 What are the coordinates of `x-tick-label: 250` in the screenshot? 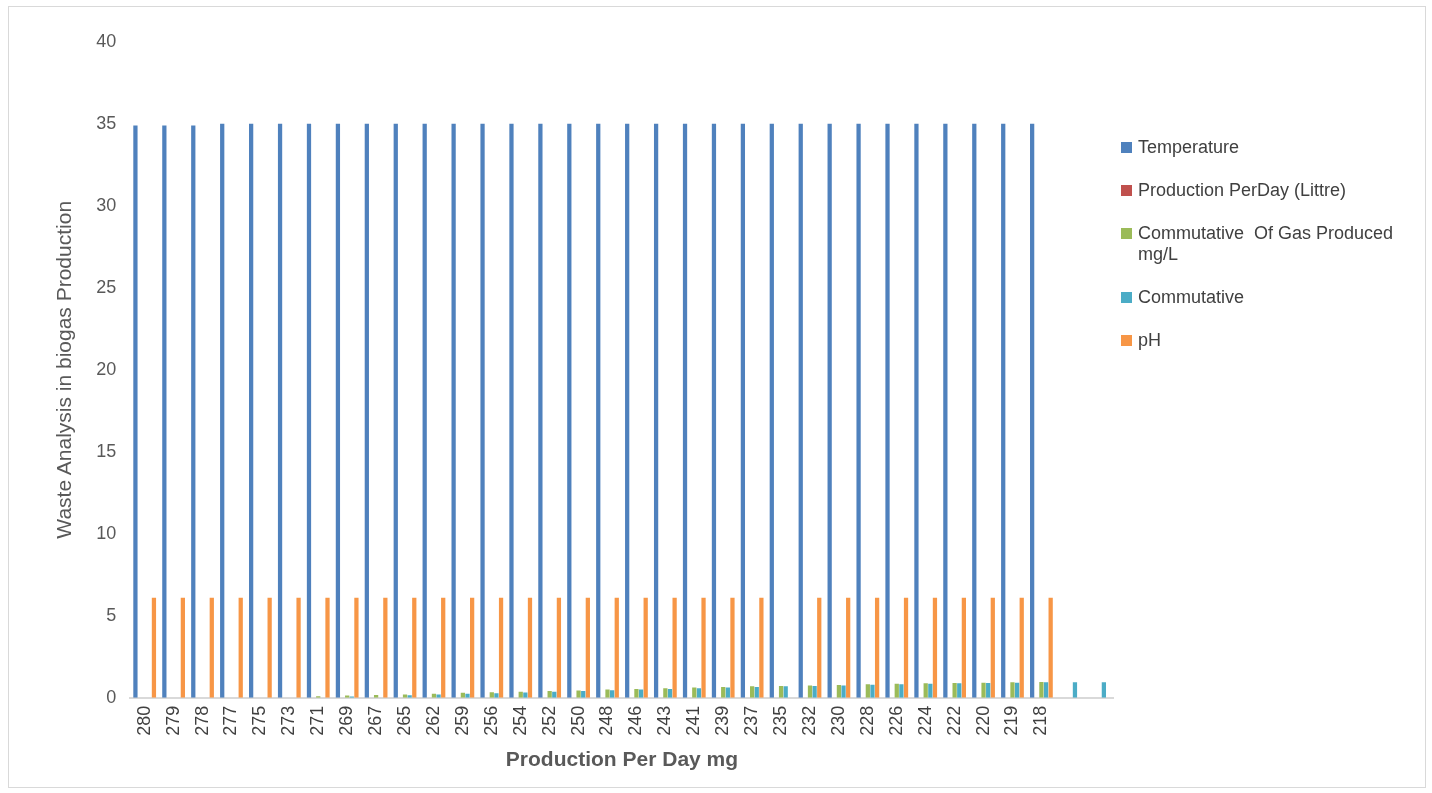 It's located at (577, 720).